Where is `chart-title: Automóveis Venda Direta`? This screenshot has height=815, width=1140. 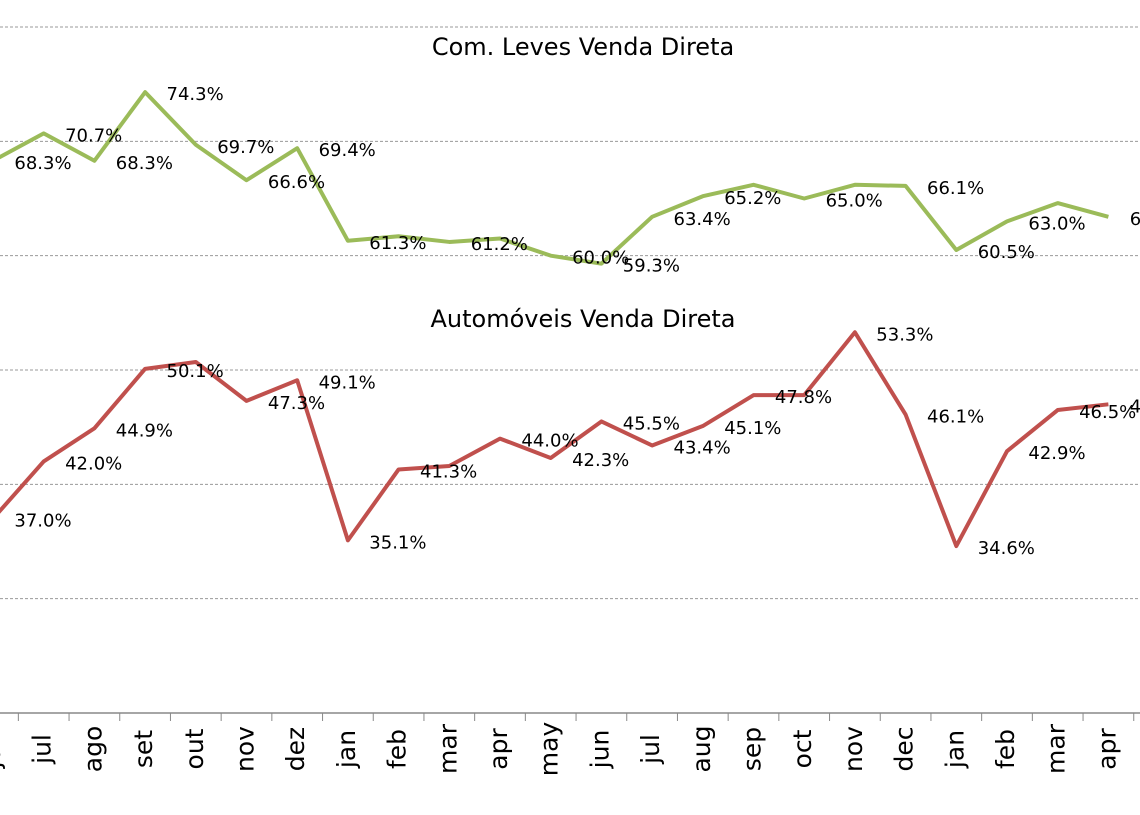
chart-title: Automóveis Venda Direta is located at coordinates (582, 319).